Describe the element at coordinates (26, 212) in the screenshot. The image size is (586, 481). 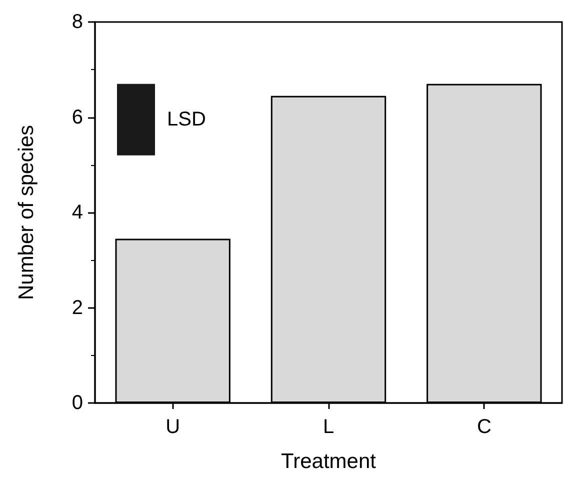
I see `y-axis-title: Number of species` at that location.